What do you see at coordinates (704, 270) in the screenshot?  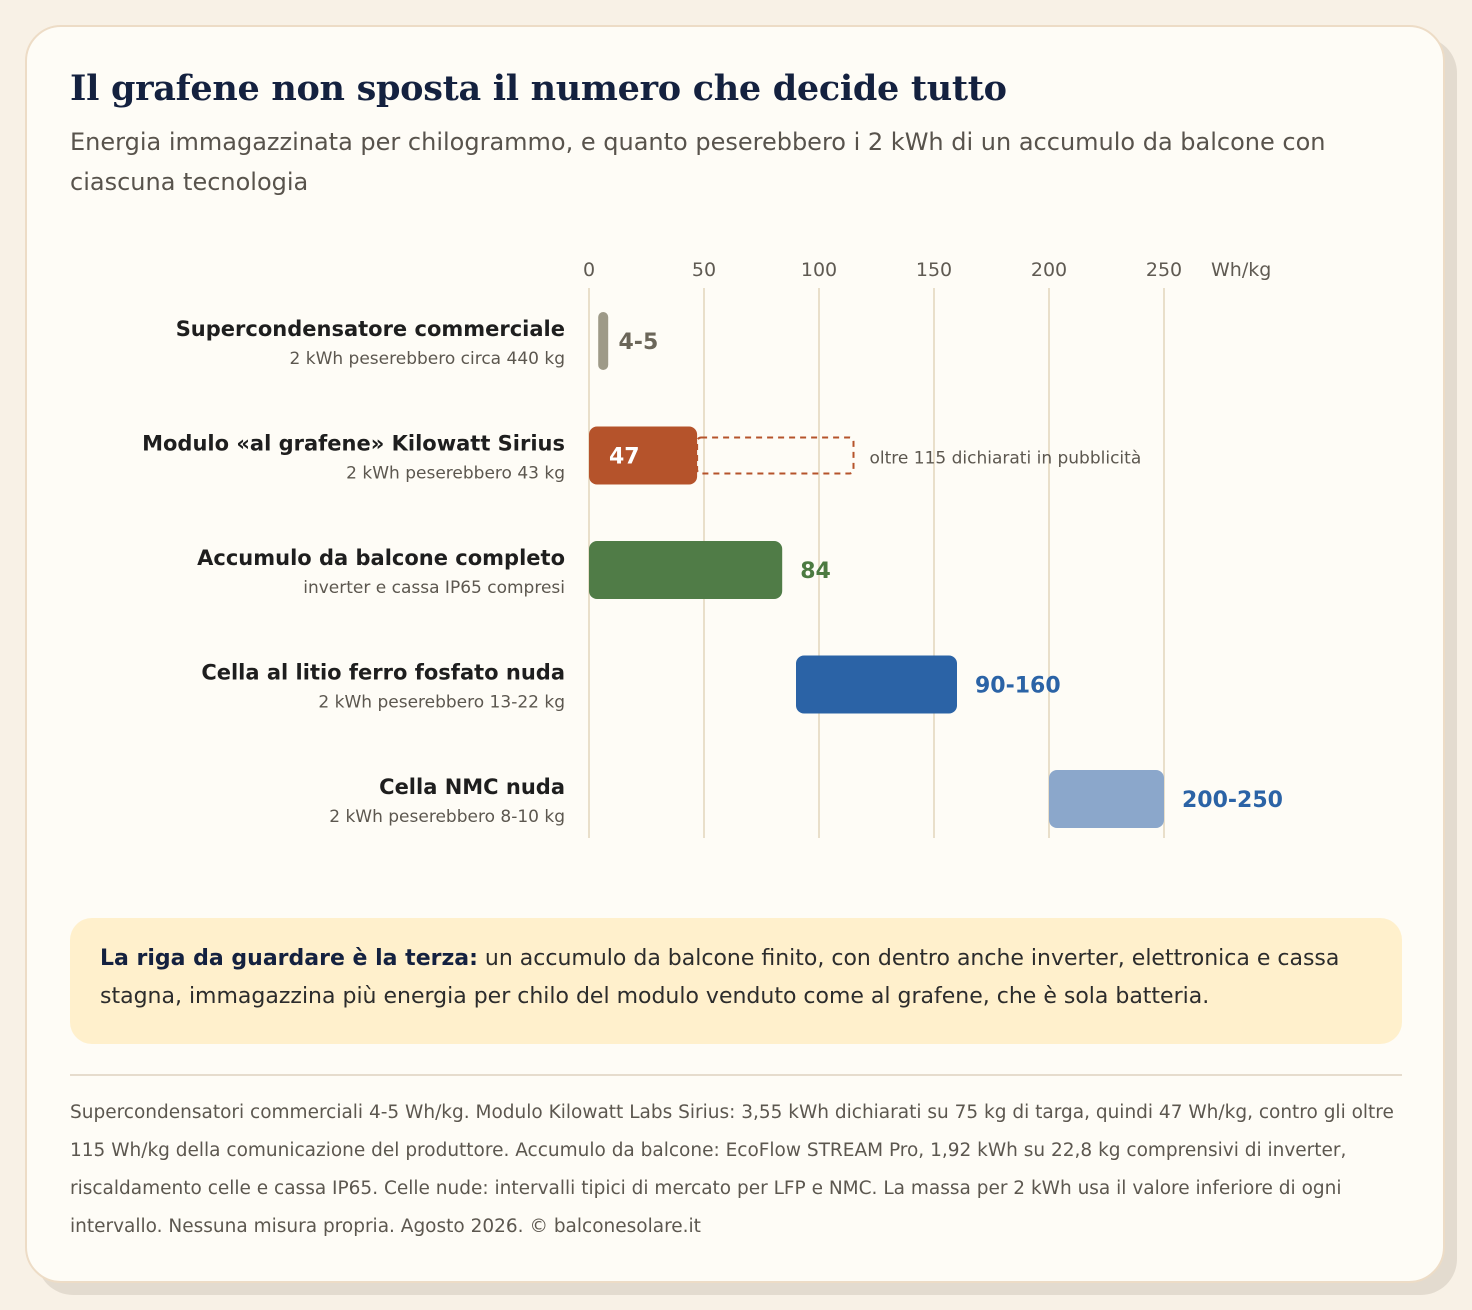 I see `x-tick-label: 50` at bounding box center [704, 270].